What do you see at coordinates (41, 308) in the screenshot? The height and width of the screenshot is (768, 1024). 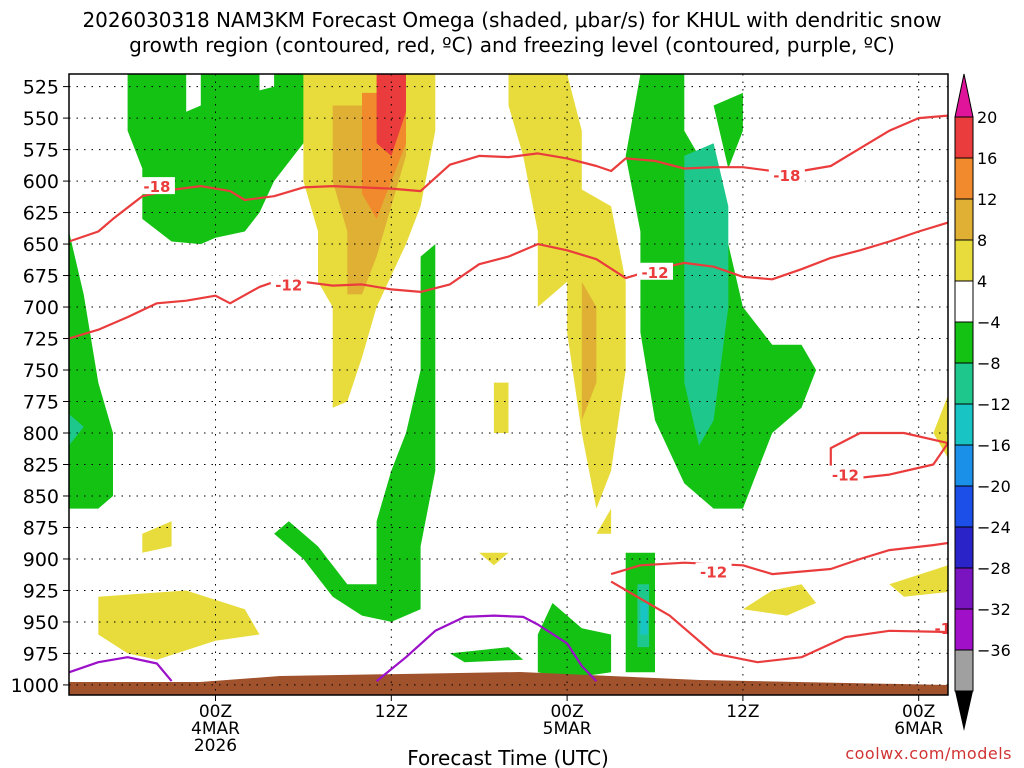 I see `y-tick-label: 700` at bounding box center [41, 308].